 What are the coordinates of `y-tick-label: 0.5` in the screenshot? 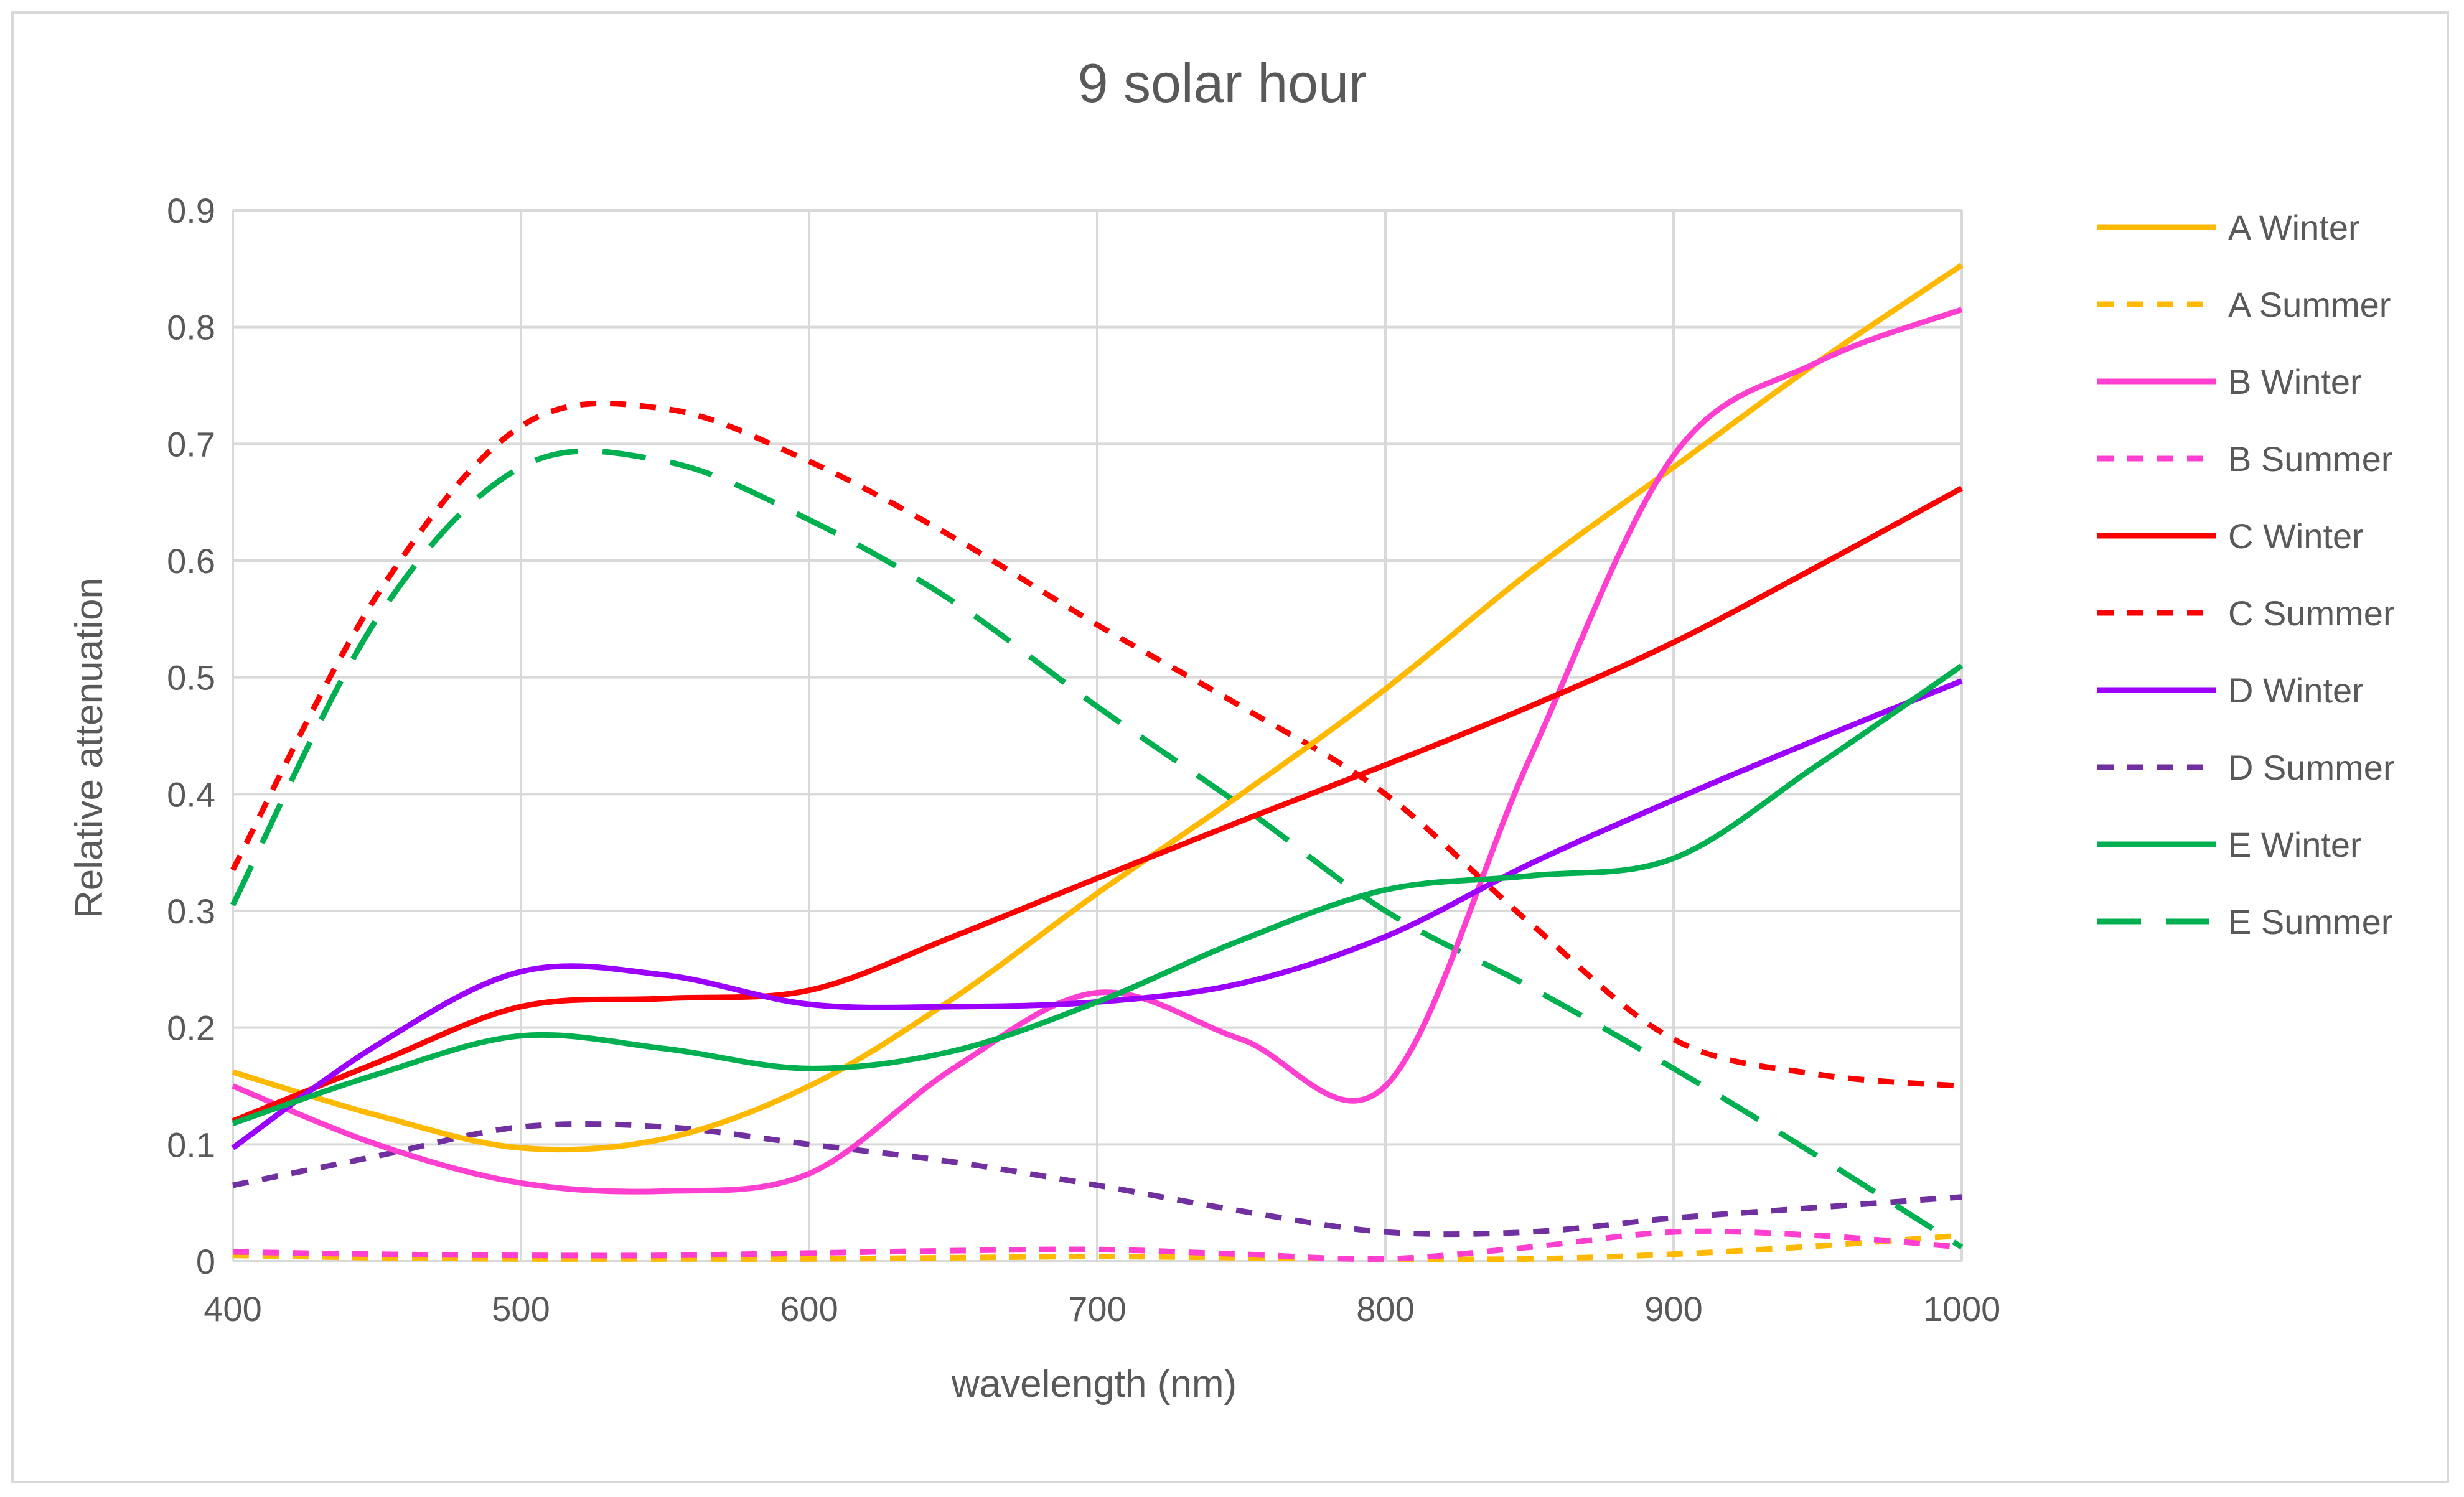 It's located at (191, 678).